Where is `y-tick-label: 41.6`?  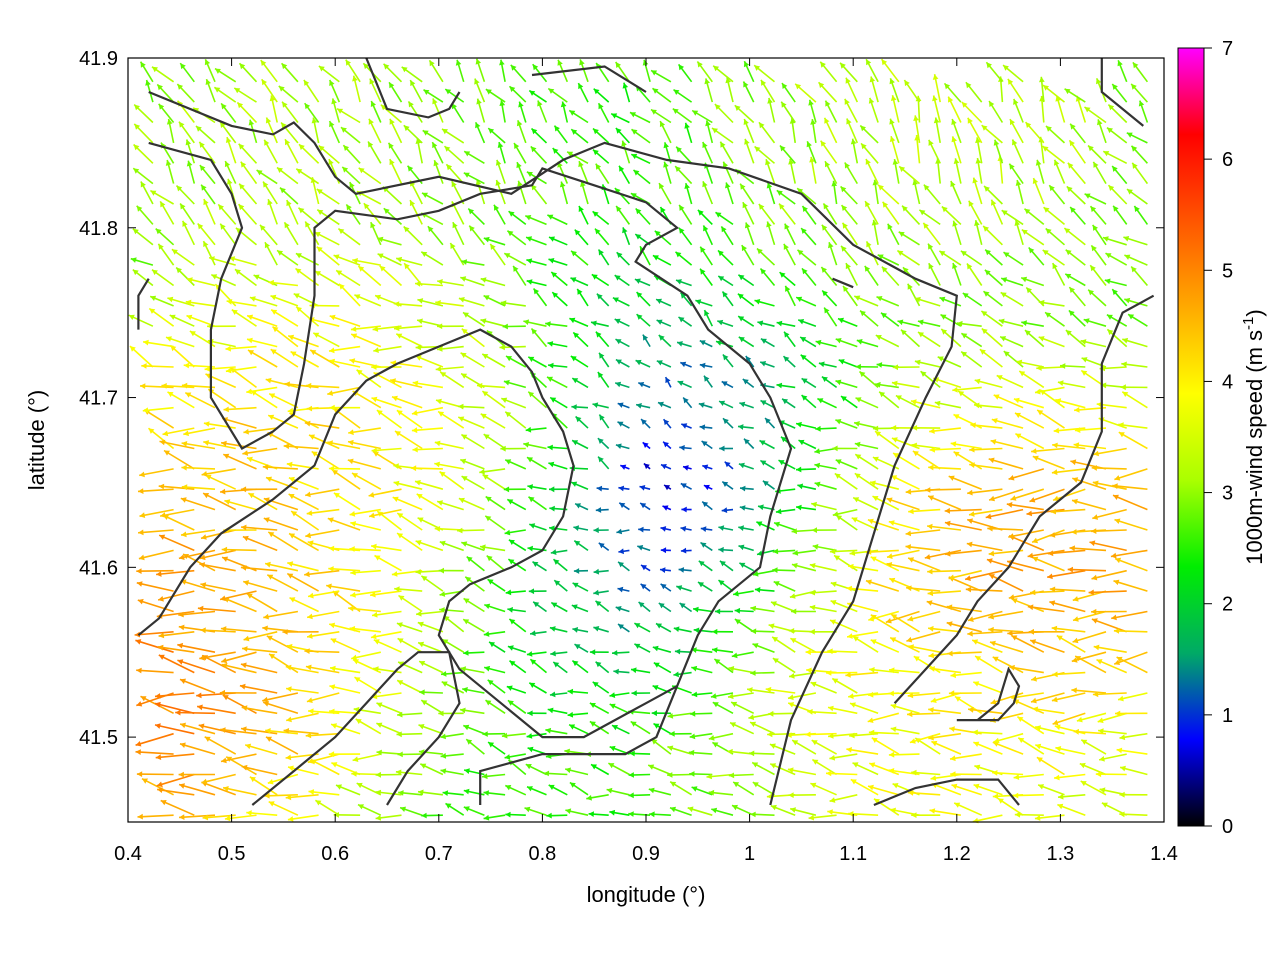 y-tick-label: 41.6 is located at coordinates (98, 568).